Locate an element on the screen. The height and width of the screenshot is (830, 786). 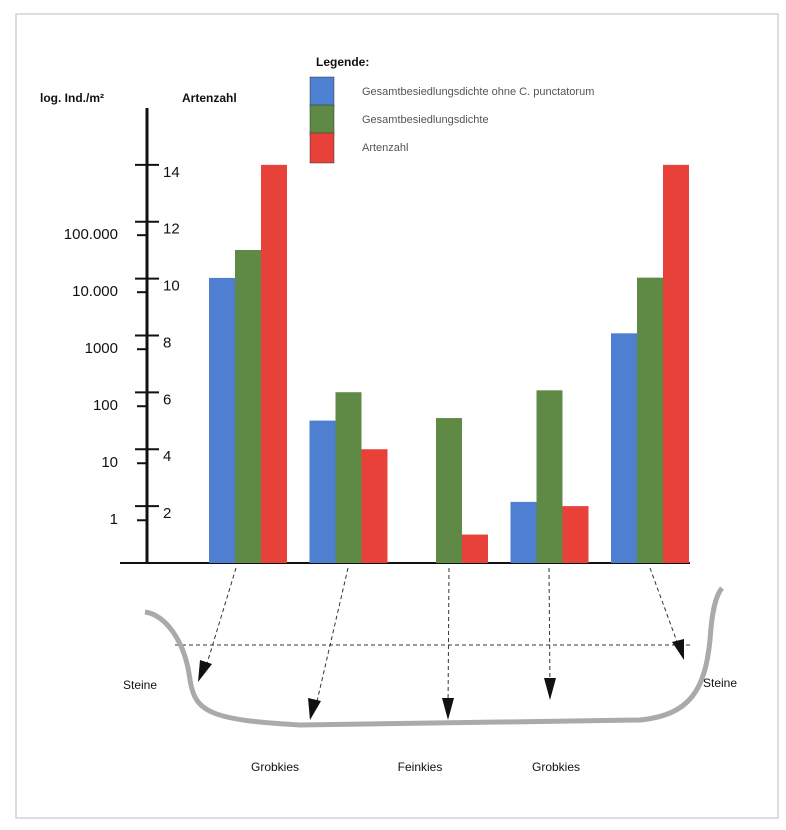
legend-label: Artenzahl is located at coordinates (385, 148).